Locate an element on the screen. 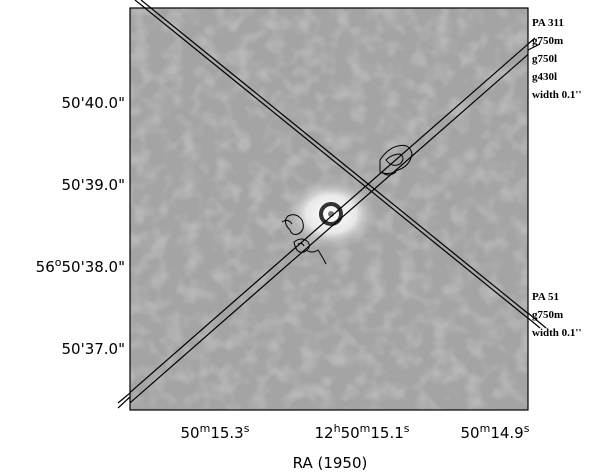  text-part: 15.1 is located at coordinates (386, 433).